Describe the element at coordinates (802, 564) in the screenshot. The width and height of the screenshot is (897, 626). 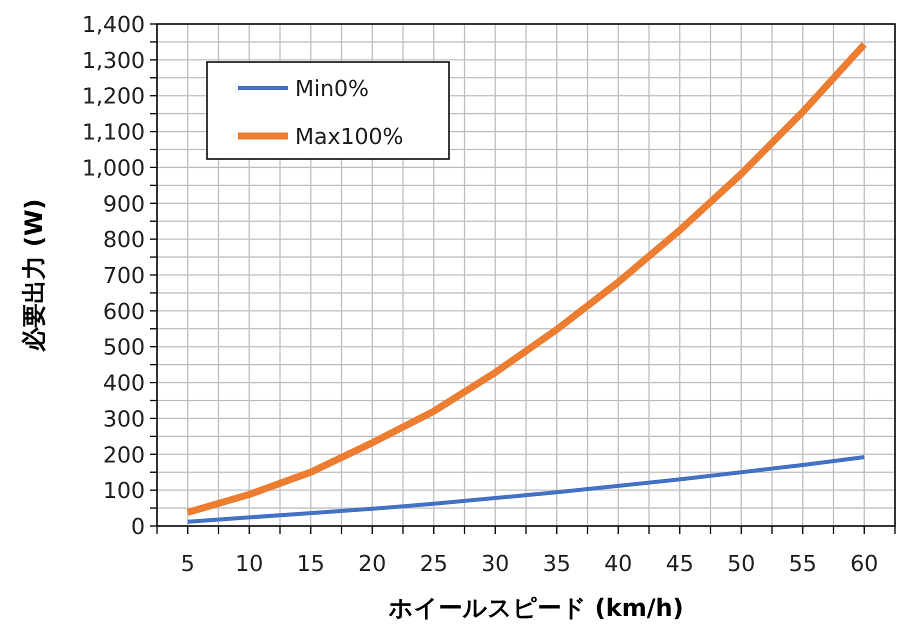
I see `x-tick-label: 55` at that location.